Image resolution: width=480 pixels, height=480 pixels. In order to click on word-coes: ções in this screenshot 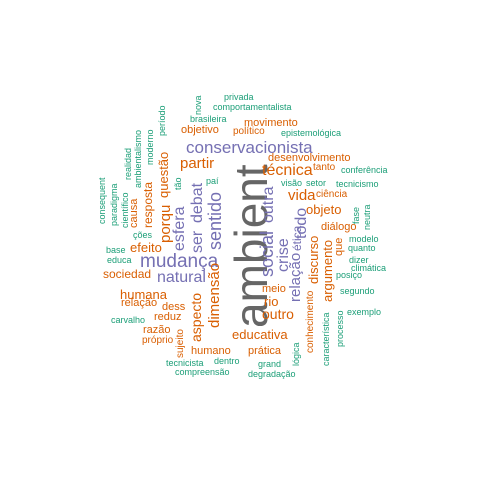, I will do `click(143, 235)`.